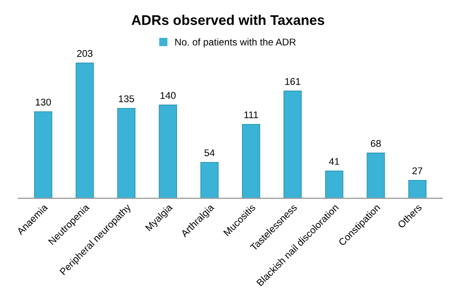 The height and width of the screenshot is (296, 456). Describe the element at coordinates (168, 95) in the screenshot. I see `data-label: 140` at that location.